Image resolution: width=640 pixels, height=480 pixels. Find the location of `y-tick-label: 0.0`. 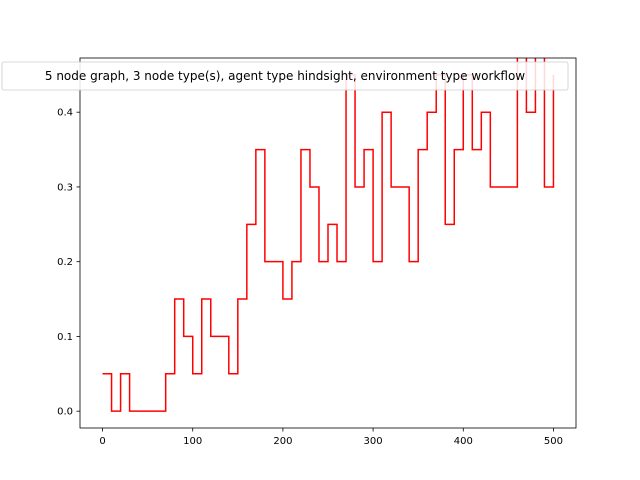

y-tick-label: 0.0 is located at coordinates (65, 412).